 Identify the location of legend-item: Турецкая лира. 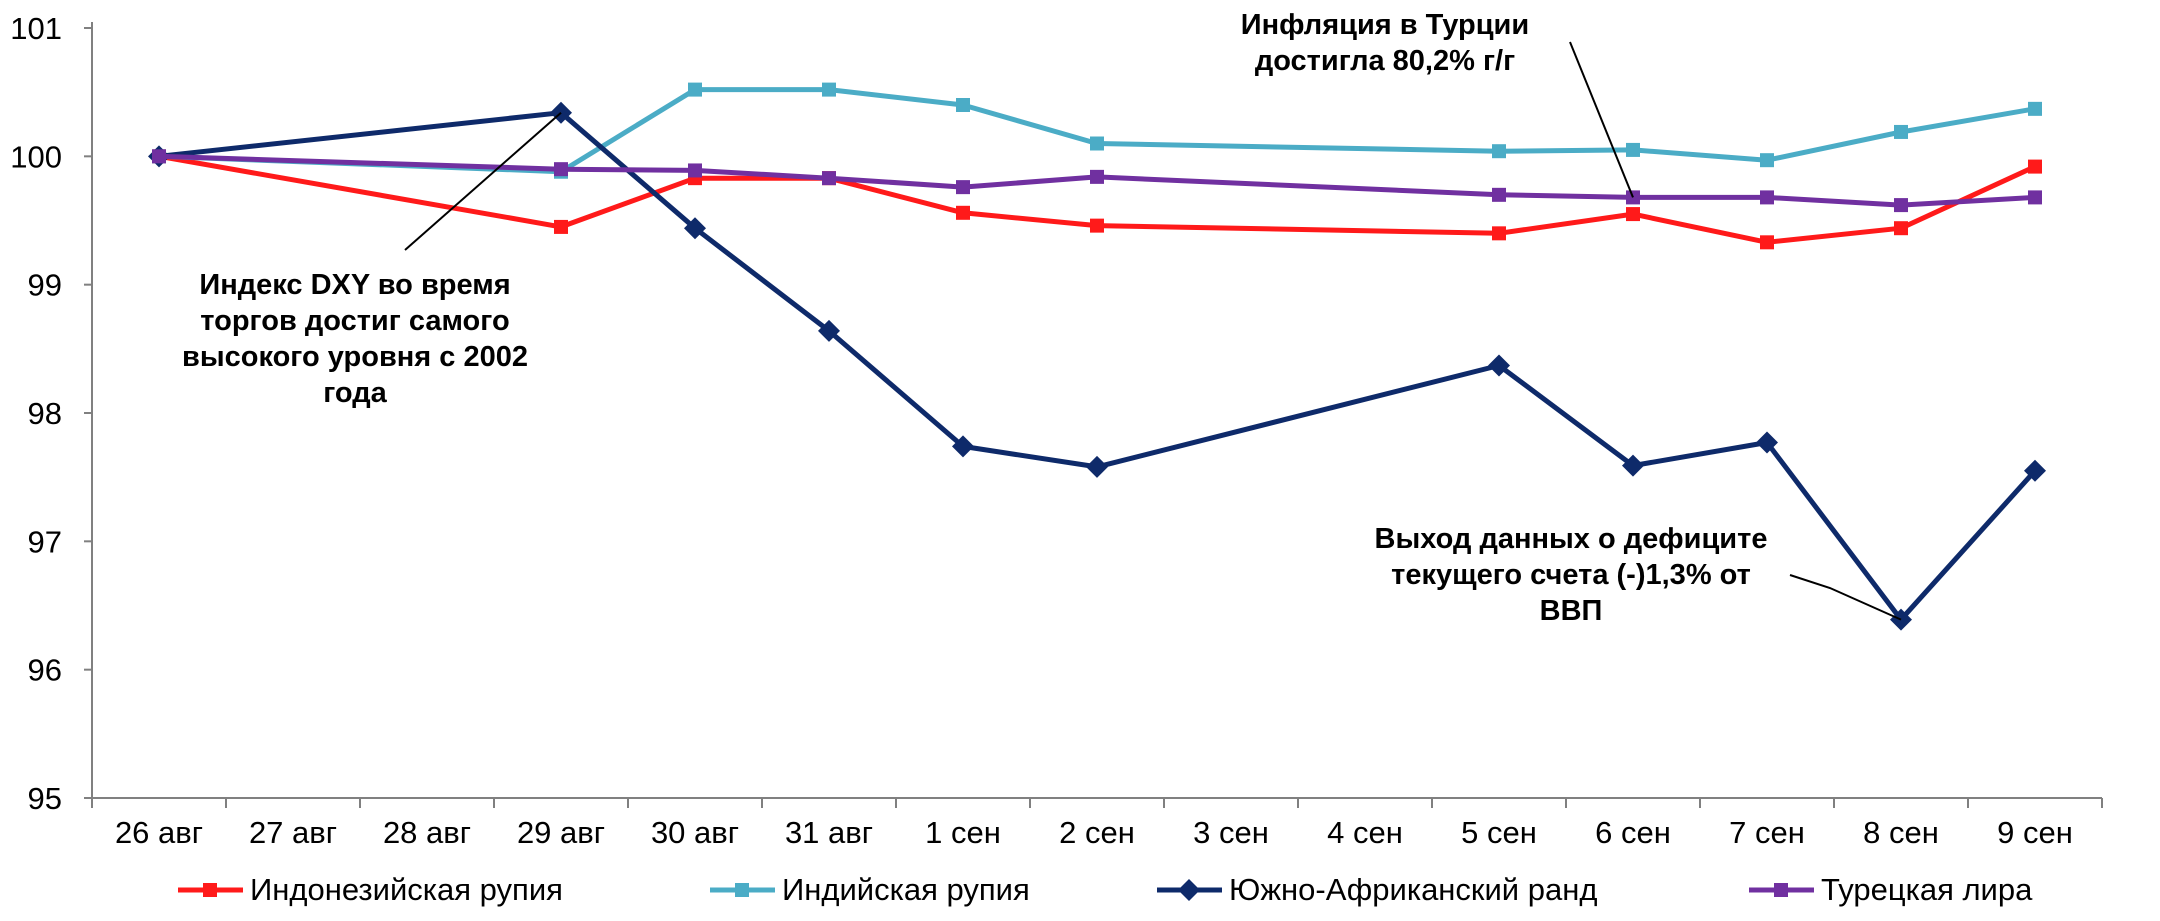
(1891, 889).